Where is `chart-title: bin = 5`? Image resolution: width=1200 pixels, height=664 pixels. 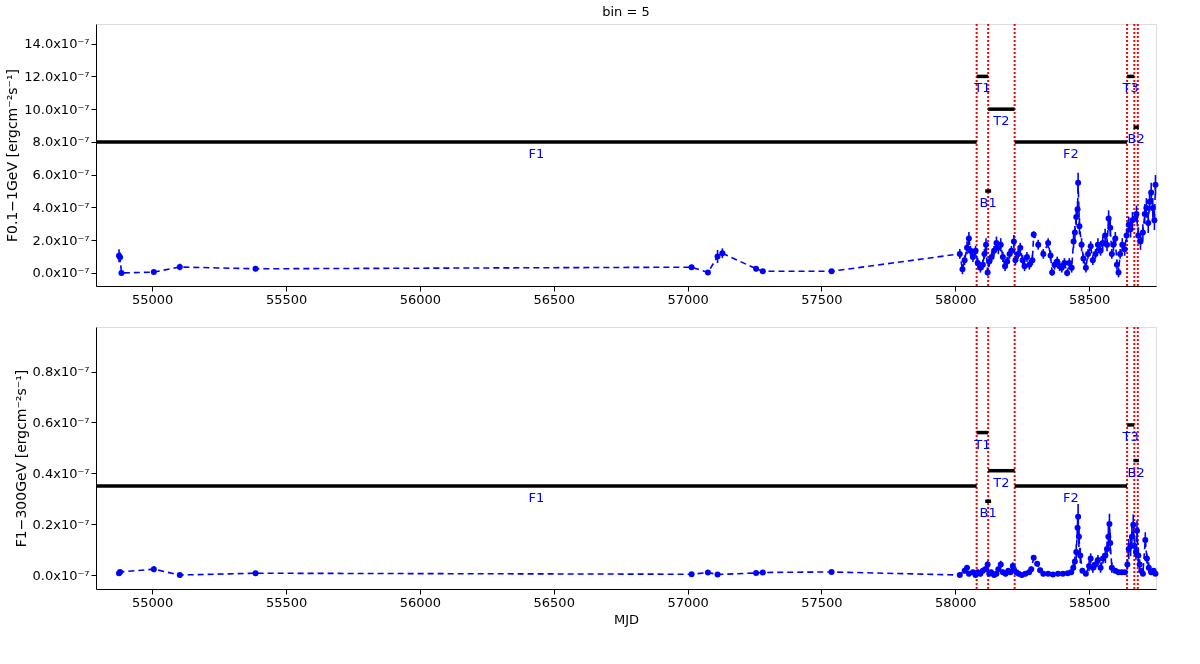 chart-title: bin = 5 is located at coordinates (626, 11).